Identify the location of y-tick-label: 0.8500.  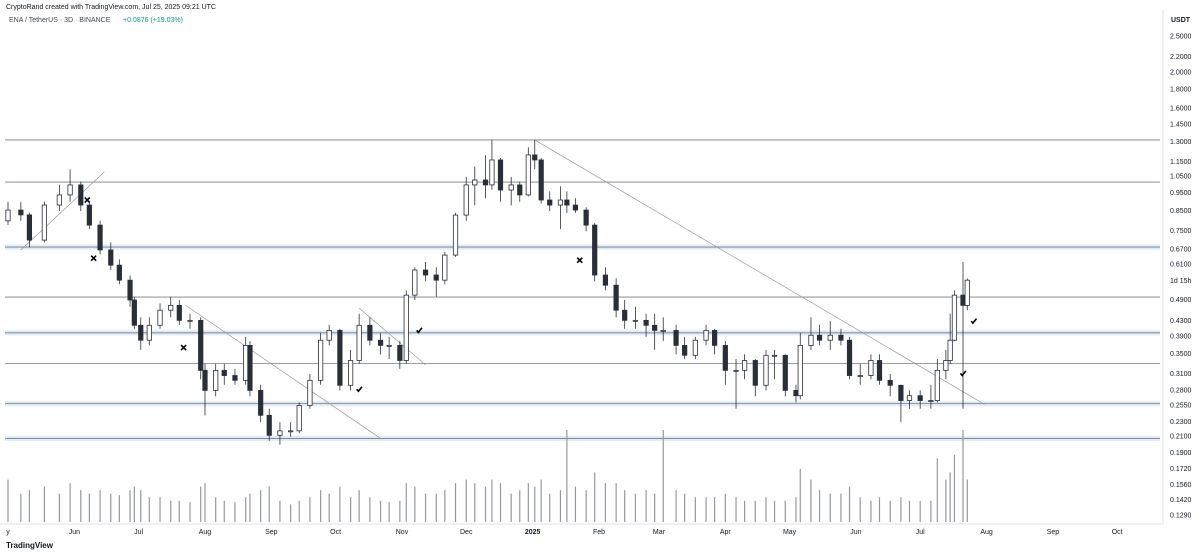
(1181, 211).